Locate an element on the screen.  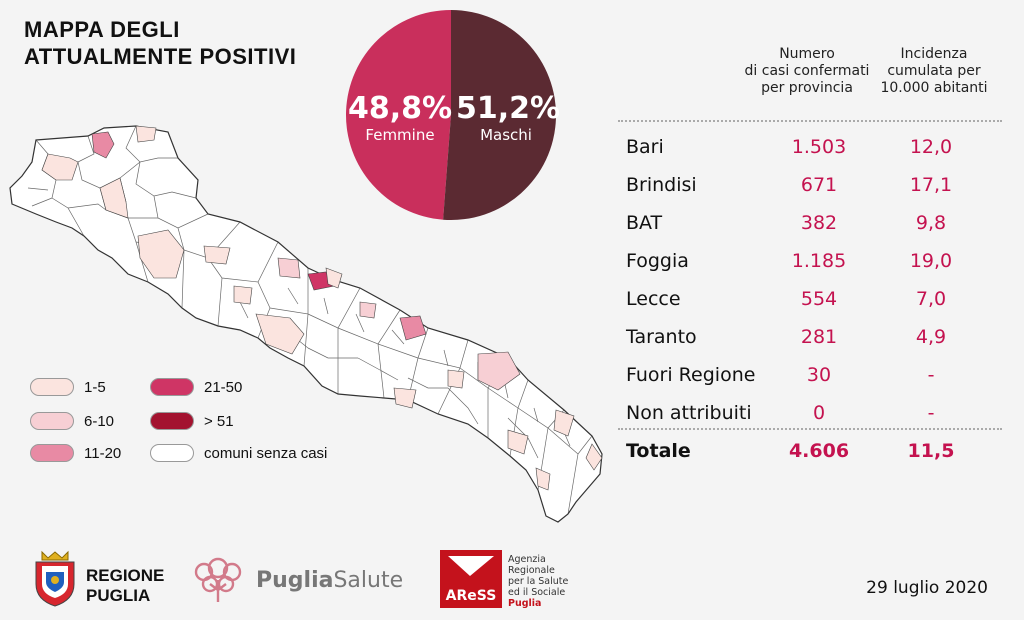
province-name: Non attribuiti is located at coordinates (689, 413).